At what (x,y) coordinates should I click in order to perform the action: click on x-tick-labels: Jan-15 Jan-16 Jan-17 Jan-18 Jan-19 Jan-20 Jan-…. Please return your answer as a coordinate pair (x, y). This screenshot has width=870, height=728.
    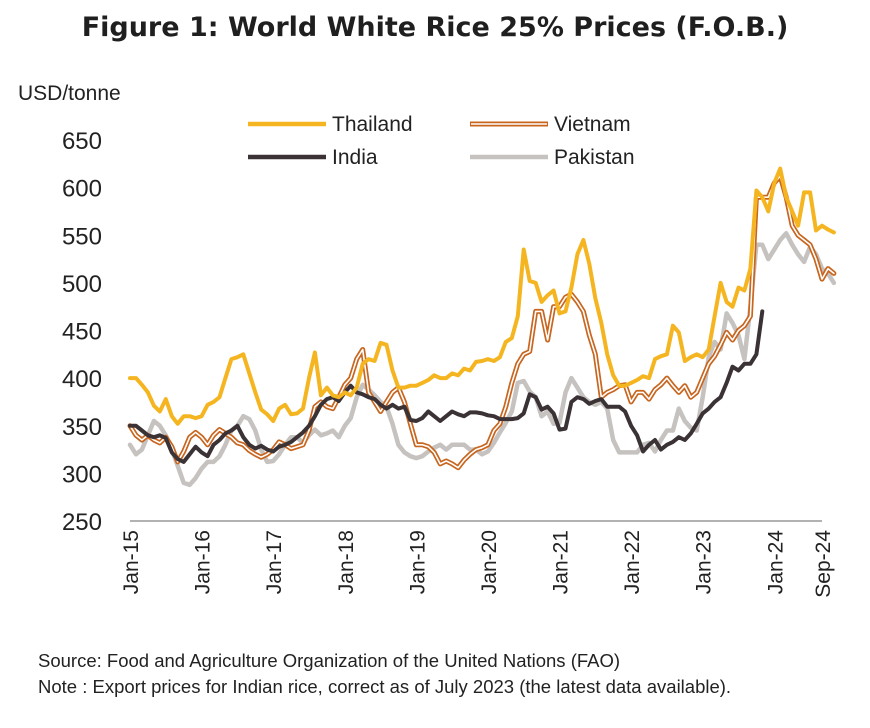
    Looking at the image, I should click on (477, 564).